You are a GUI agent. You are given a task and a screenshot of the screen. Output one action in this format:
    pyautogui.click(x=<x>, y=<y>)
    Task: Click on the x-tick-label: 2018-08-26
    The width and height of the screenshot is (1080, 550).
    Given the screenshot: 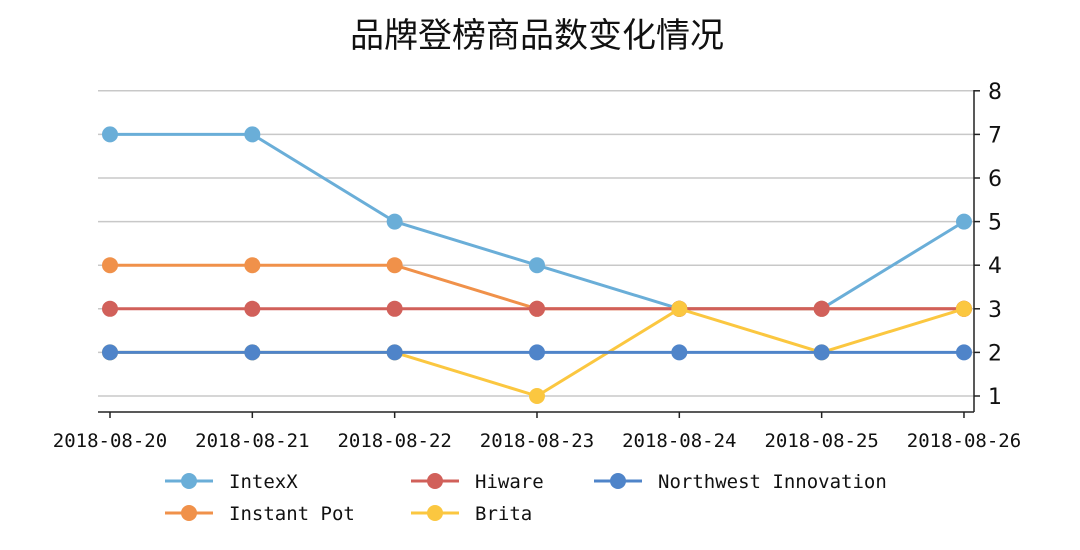 What is the action you would take?
    pyautogui.click(x=964, y=441)
    